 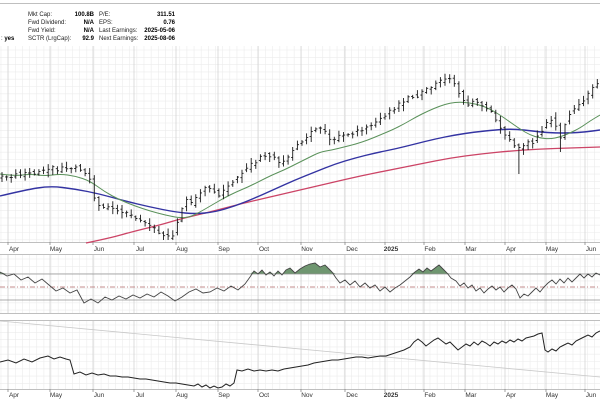 I want to click on fundamental-row-r-0: P/E: 311.51, so click(x=137, y=15).